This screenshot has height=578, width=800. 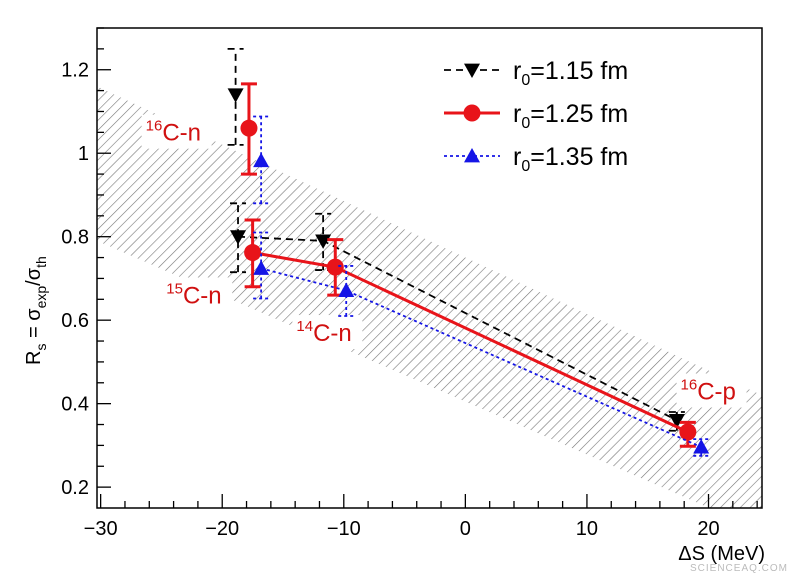 I want to click on annotation-label: 14C-n, so click(x=323, y=332).